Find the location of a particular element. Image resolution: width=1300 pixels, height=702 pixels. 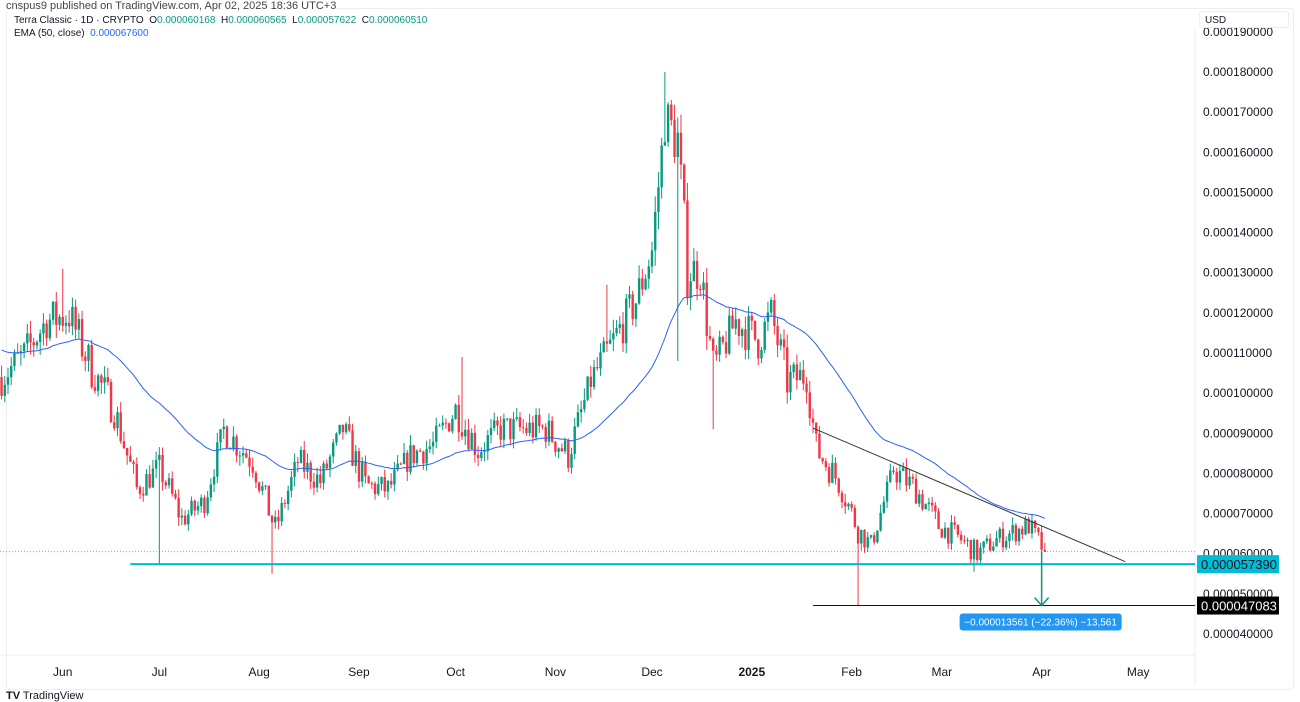

price-tick: 0.000130000 is located at coordinates (1238, 273).